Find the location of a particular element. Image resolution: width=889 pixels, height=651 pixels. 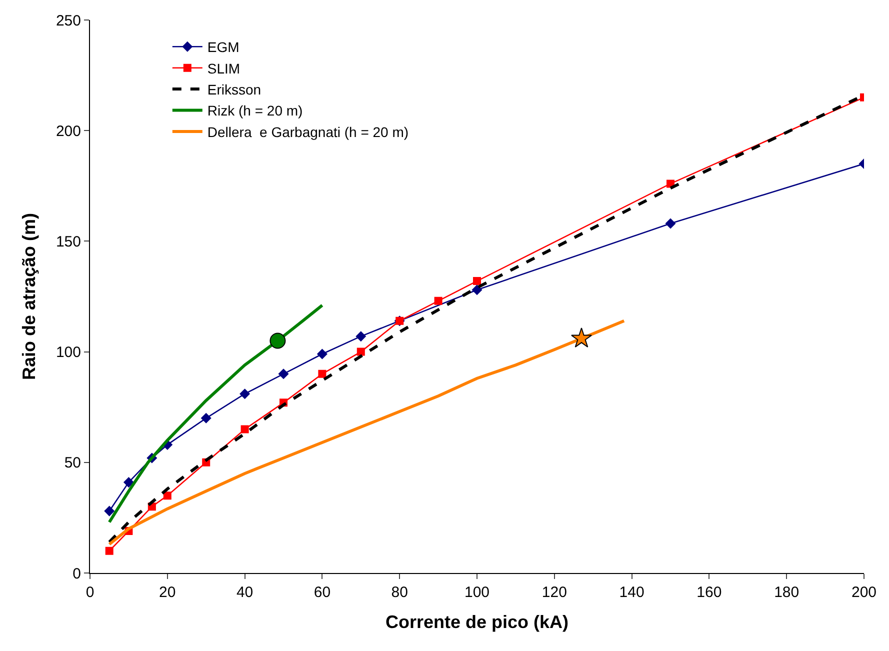

x-tick-label: 20 is located at coordinates (167, 592).